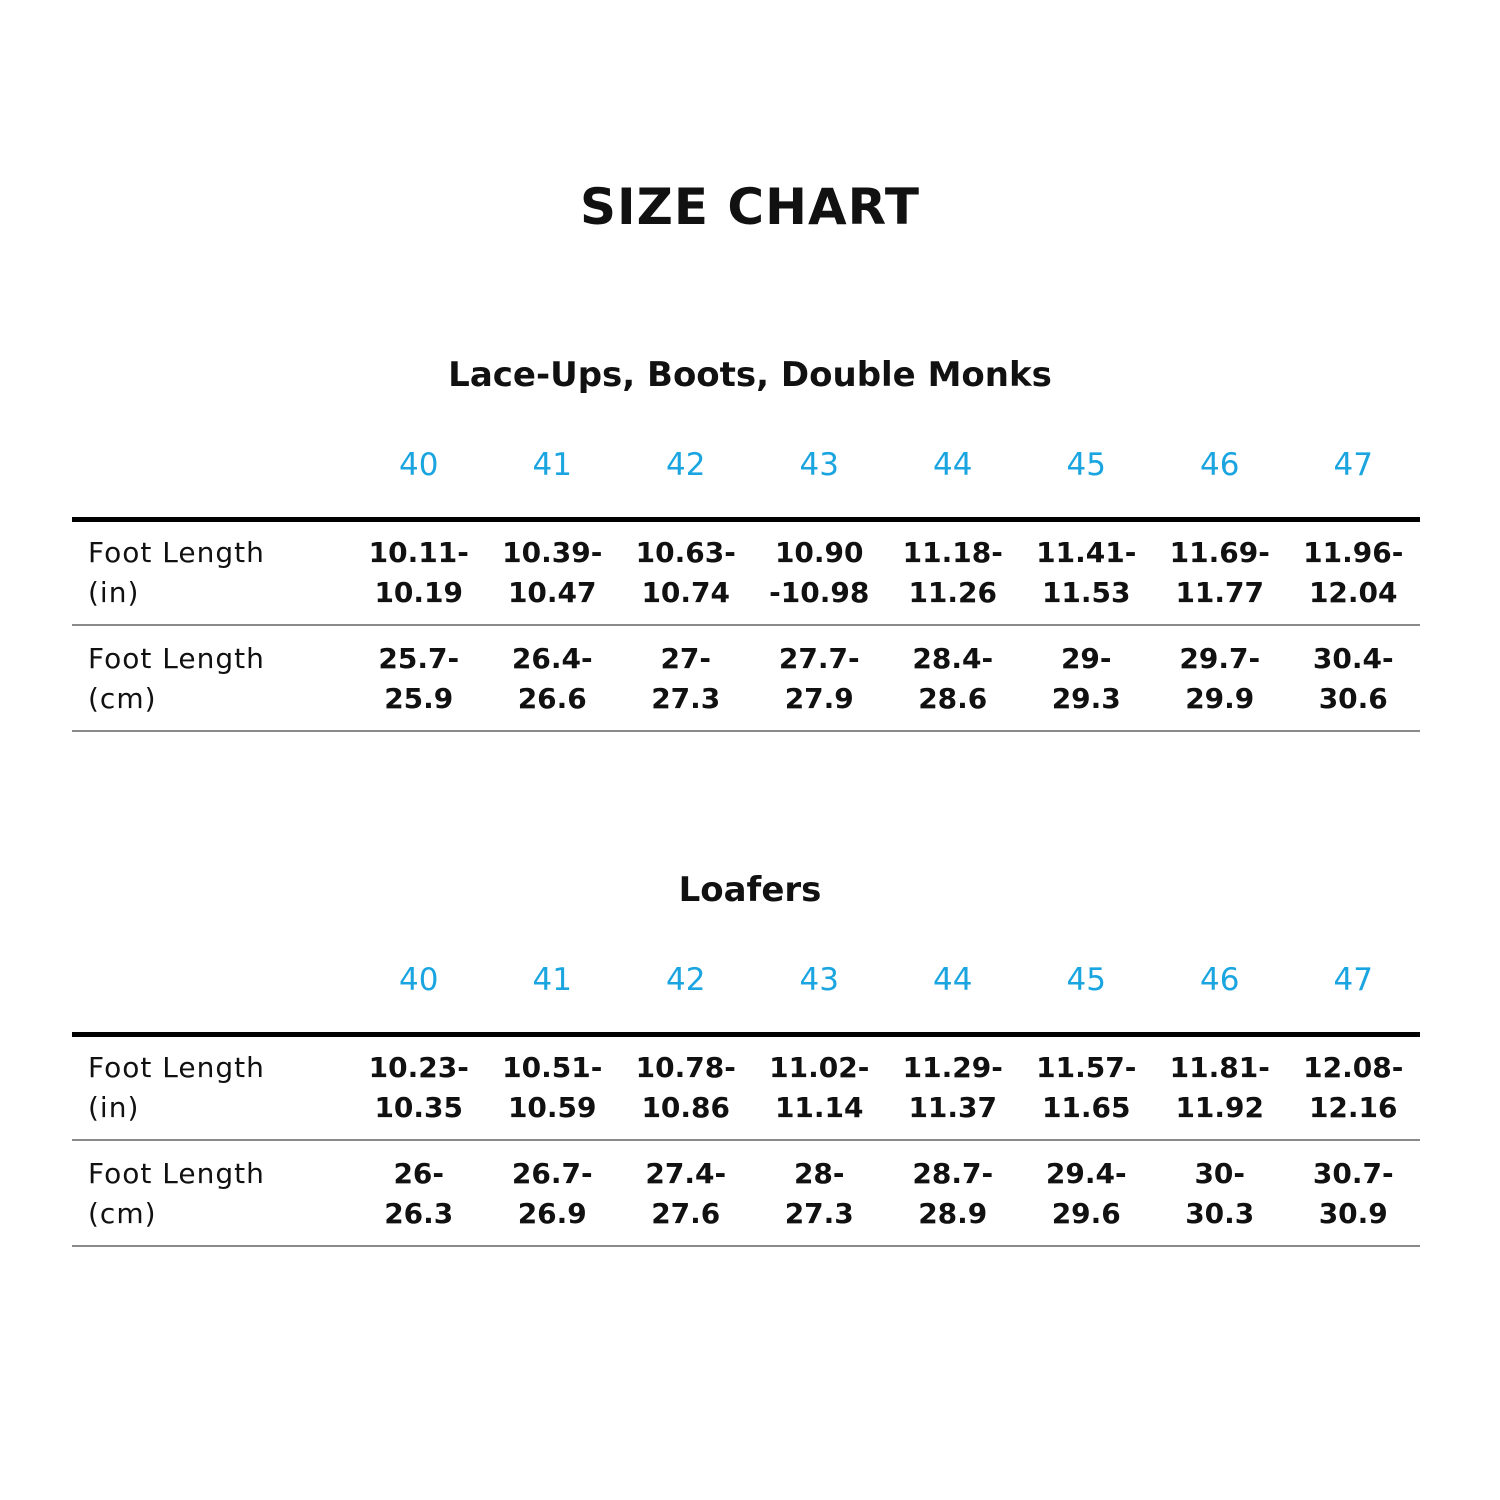 The height and width of the screenshot is (1500, 1500). Describe the element at coordinates (1220, 592) in the screenshot. I see `cell-line: 11.77` at that location.